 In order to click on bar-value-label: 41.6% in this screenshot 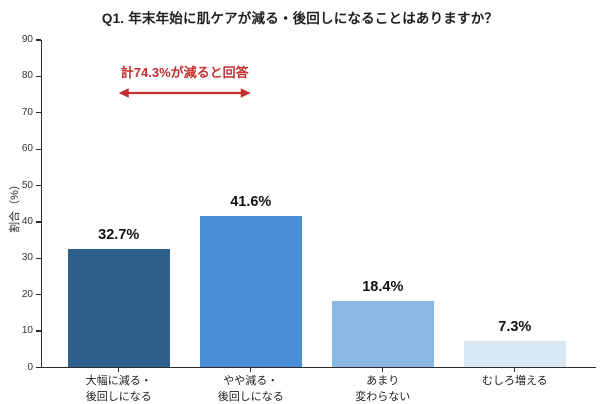, I will do `click(251, 202)`.